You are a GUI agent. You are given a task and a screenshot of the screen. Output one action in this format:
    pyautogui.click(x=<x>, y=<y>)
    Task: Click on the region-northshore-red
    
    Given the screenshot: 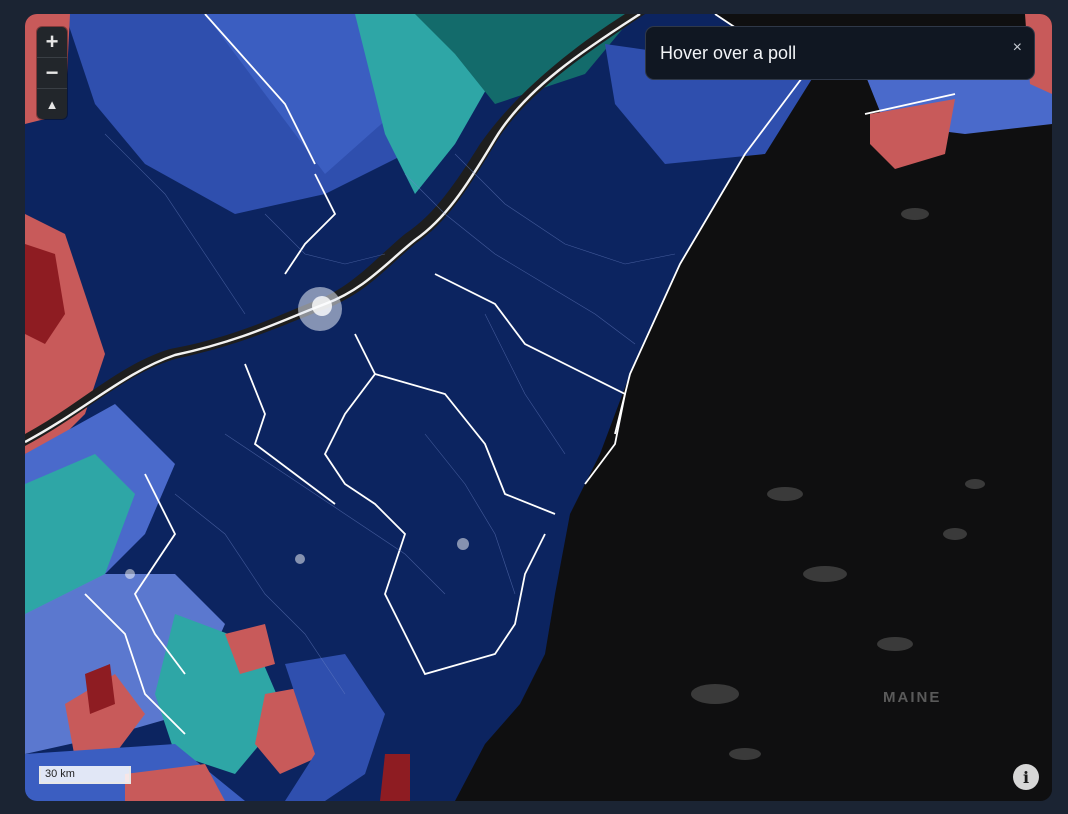 What is the action you would take?
    pyautogui.click(x=912, y=134)
    